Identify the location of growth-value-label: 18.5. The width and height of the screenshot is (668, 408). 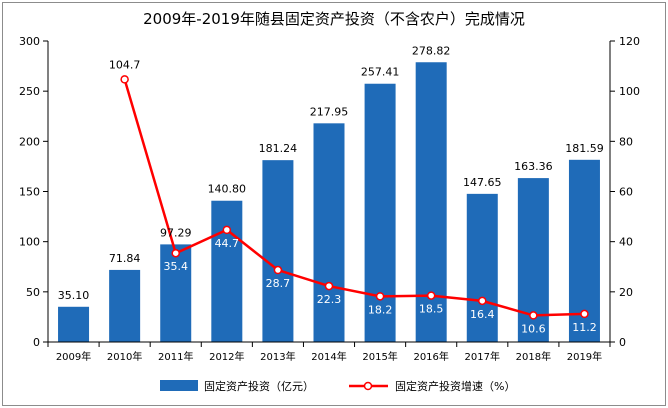
(431, 309).